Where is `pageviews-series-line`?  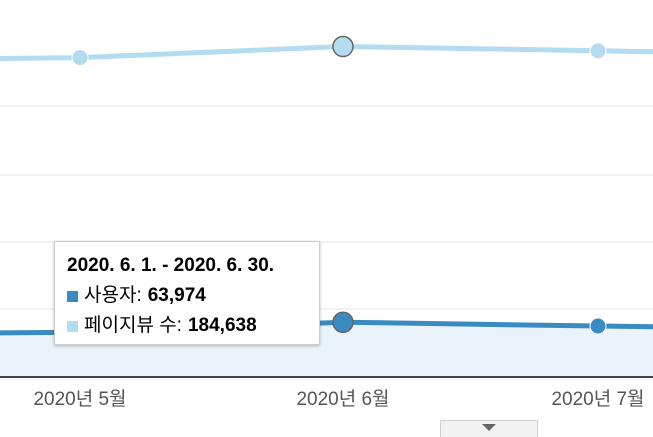 pageviews-series-line is located at coordinates (326, 52).